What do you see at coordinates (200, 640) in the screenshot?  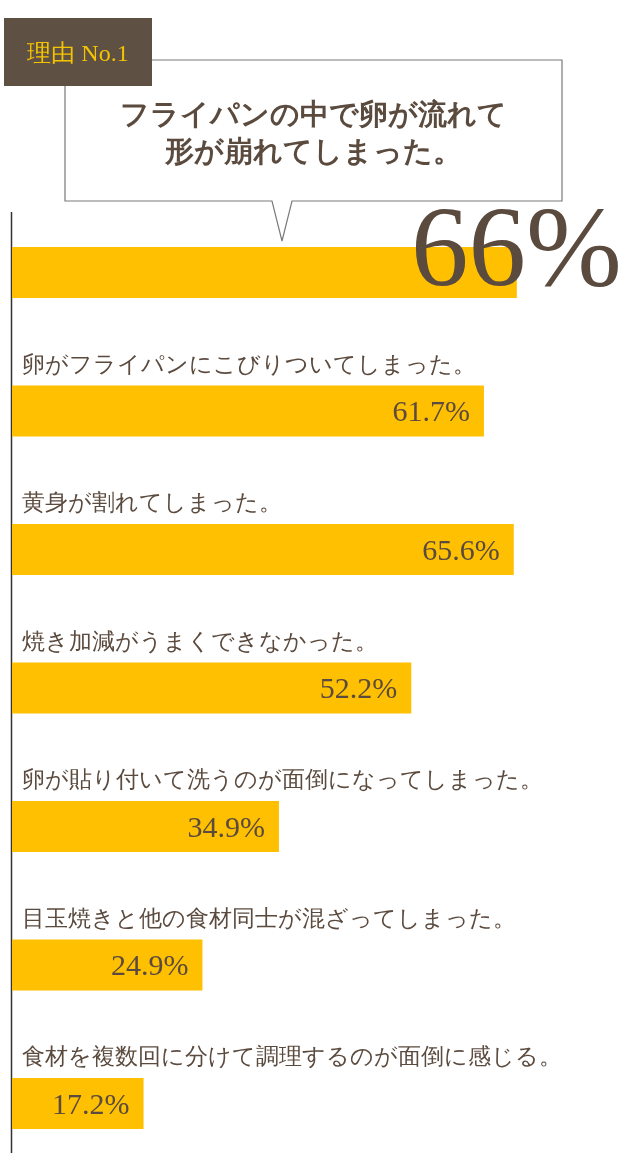 I see `y-tick-label: 焼き加減がうまくできなかった。` at bounding box center [200, 640].